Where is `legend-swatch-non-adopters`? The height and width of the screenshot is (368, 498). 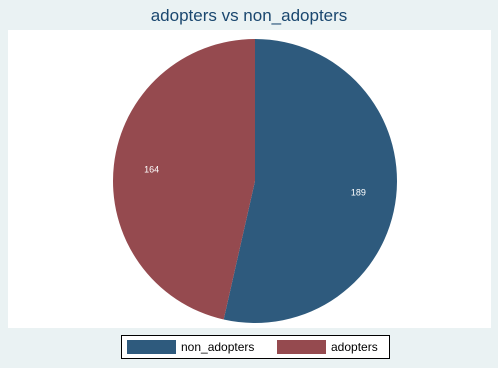 legend-swatch-non-adopters is located at coordinates (151, 347).